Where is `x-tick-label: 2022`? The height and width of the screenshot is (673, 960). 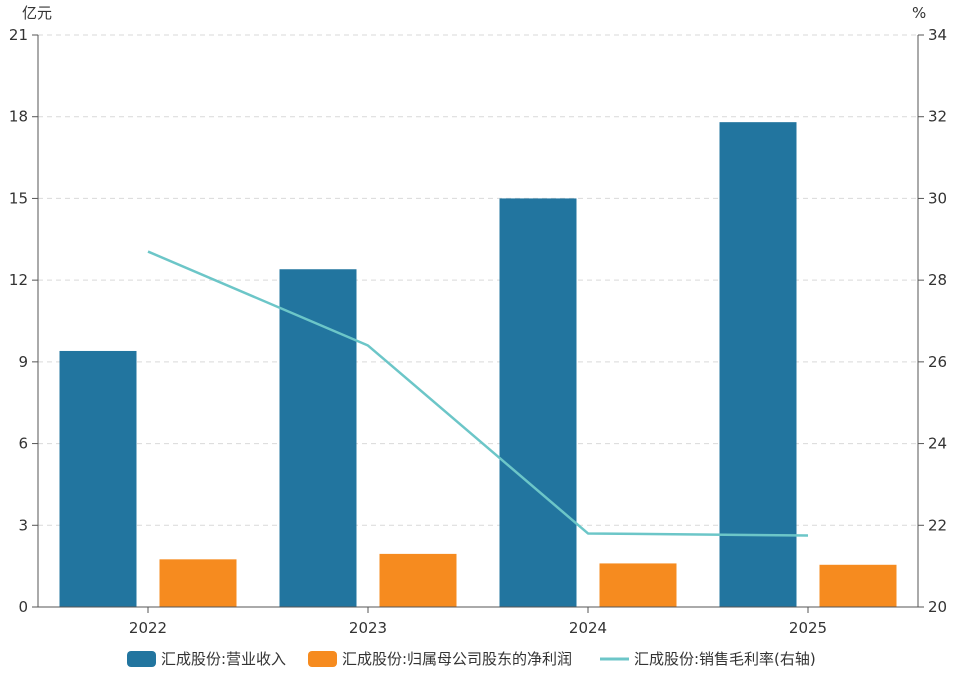
x-tick-label: 2022 is located at coordinates (148, 628).